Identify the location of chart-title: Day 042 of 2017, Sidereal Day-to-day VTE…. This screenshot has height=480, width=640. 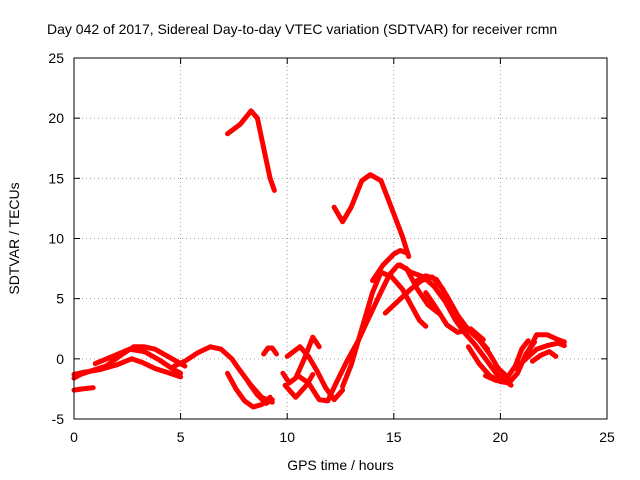
(302, 29).